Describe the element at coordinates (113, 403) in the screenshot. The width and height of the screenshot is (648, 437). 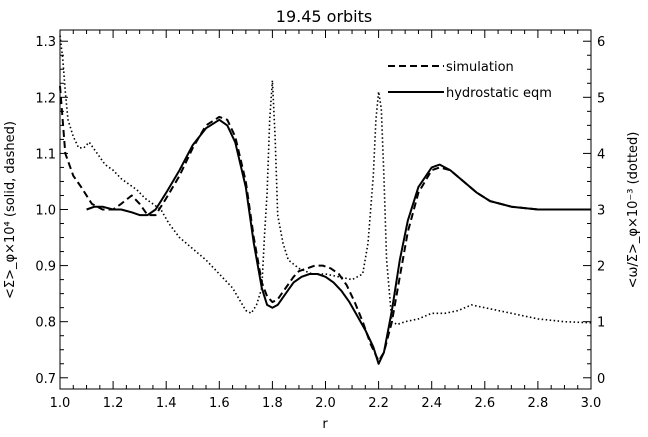
I see `x-tick-label: 1.2` at that location.